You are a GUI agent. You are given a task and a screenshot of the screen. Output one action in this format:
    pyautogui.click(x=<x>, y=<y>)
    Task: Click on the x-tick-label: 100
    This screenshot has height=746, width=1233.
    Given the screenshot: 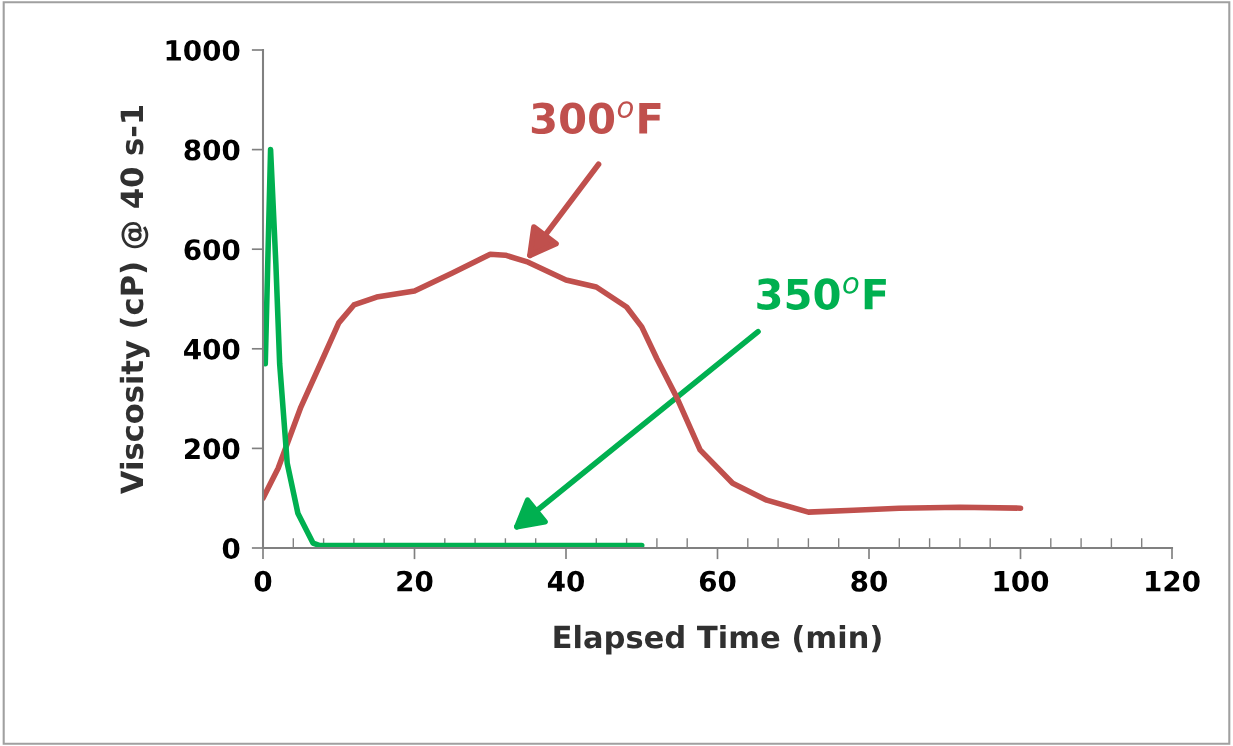 What is the action you would take?
    pyautogui.click(x=1021, y=581)
    